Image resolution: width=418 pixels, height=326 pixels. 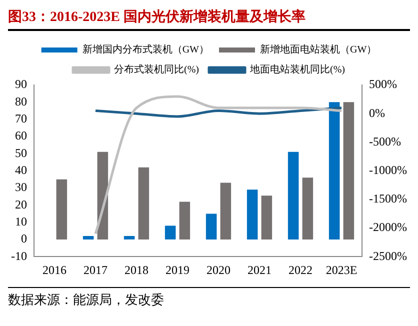 I want to click on legend-label: 地面电站装机同比(%), so click(x=297, y=70).